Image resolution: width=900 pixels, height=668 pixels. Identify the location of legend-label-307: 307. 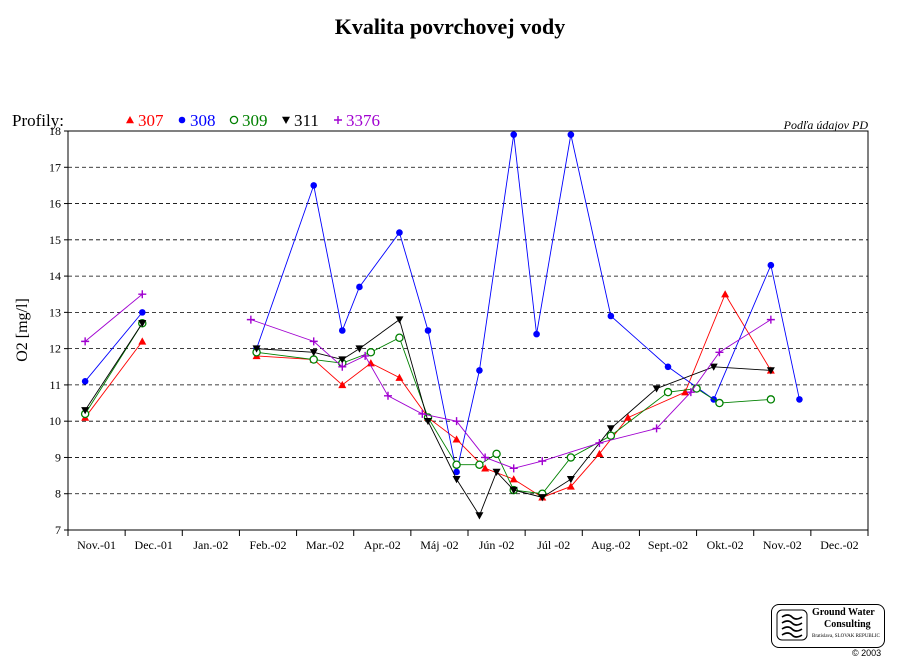
(151, 120).